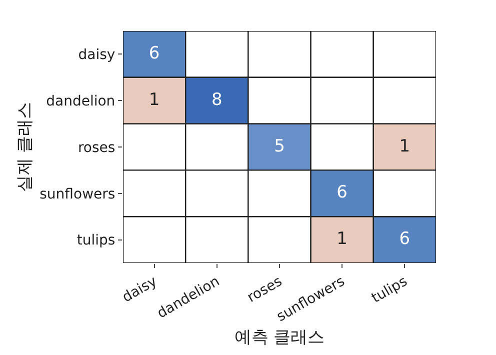 This screenshot has height=355, width=496. Describe the element at coordinates (25, 147) in the screenshot. I see `y-axis-title: 실제 클래스` at that location.